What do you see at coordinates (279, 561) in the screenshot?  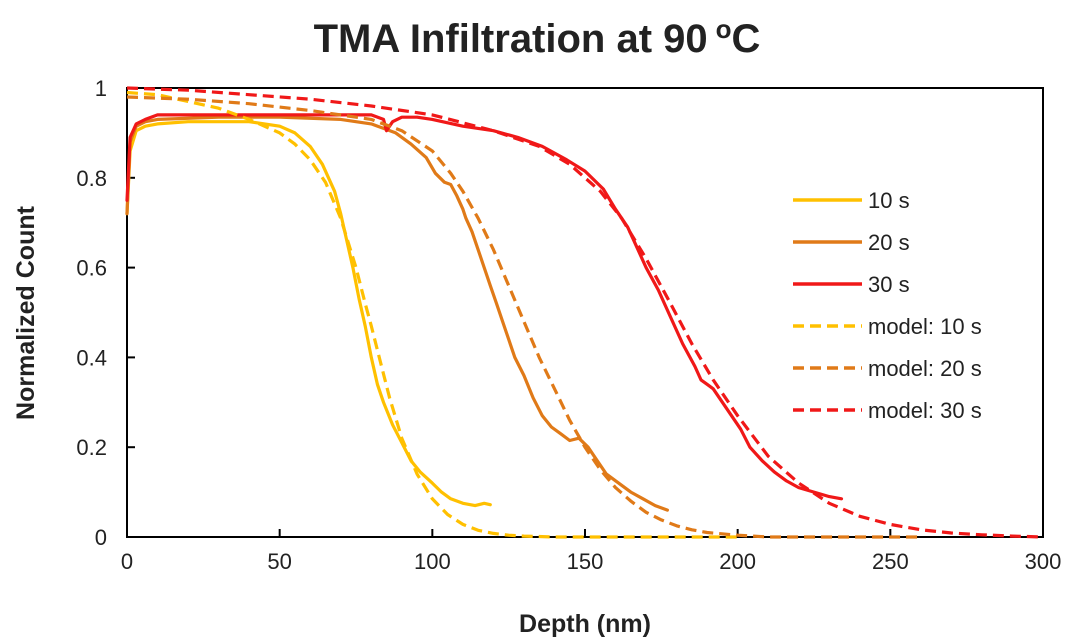 I see `x-tick-label: 50` at bounding box center [279, 561].